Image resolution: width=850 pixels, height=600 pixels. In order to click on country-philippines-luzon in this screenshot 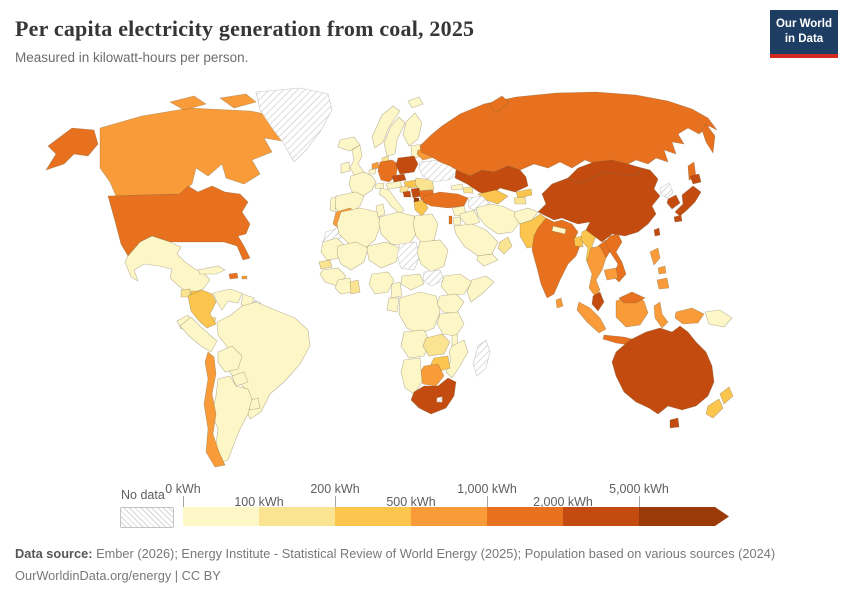, I will do `click(655, 256)`.